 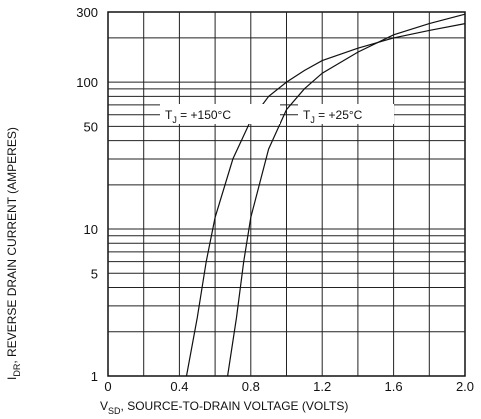 I want to click on y-axis-label: IDR, REVERSE DRAIN CURRENT (AMPERES), so click(x=13, y=253).